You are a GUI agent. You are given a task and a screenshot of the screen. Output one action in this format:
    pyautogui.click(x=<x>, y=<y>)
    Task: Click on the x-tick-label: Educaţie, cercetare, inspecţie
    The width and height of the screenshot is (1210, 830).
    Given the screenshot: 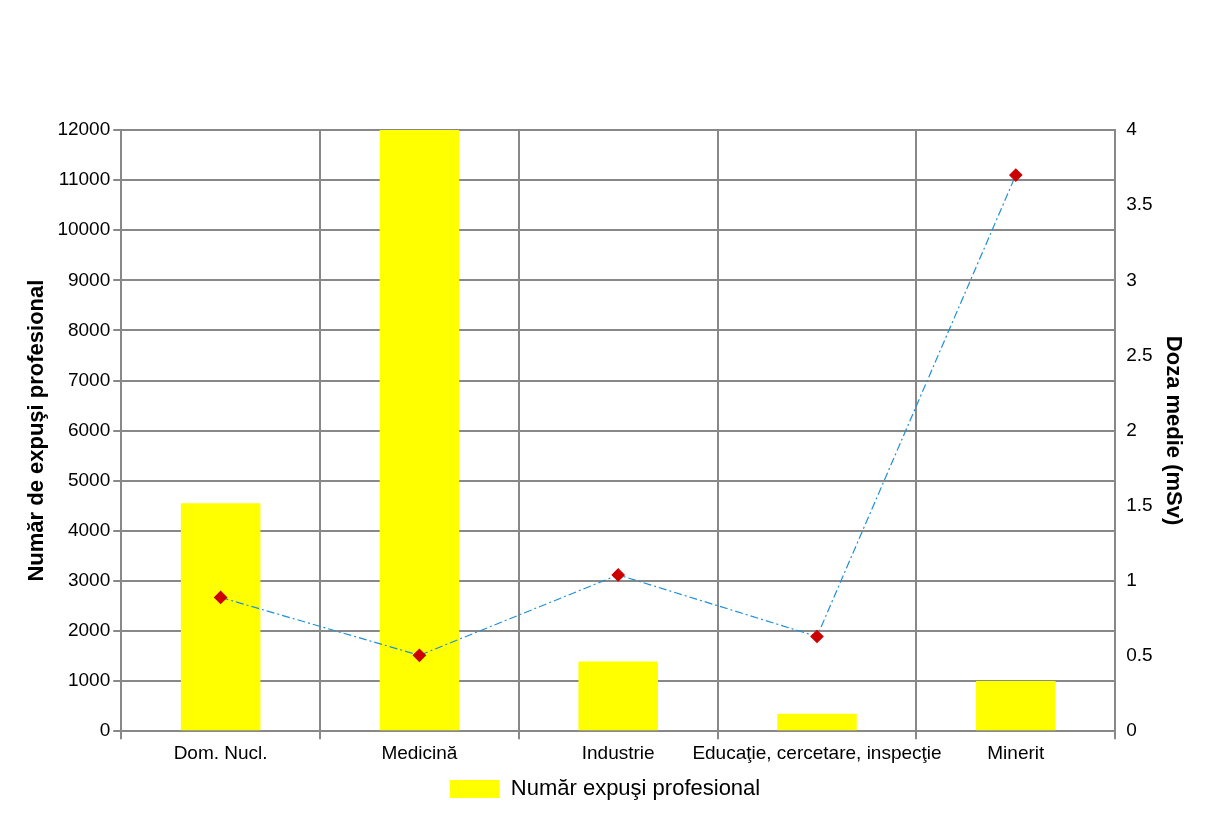 What is the action you would take?
    pyautogui.click(x=817, y=752)
    